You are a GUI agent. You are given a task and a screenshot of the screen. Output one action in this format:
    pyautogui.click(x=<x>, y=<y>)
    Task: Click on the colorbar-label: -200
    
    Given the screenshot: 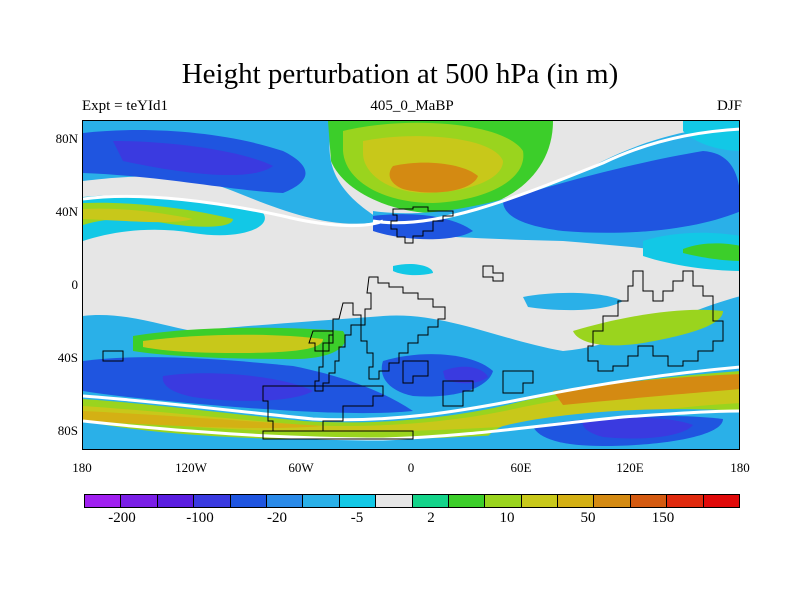 What is the action you would take?
    pyautogui.click(x=122, y=518)
    